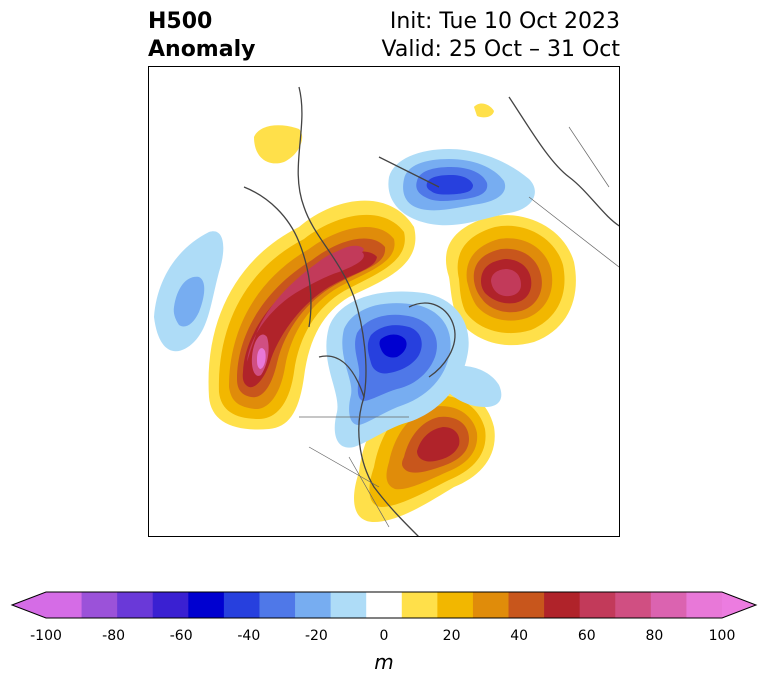 The image size is (768, 686). Describe the element at coordinates (722, 636) in the screenshot. I see `colorbar-tick-label: 100` at that location.